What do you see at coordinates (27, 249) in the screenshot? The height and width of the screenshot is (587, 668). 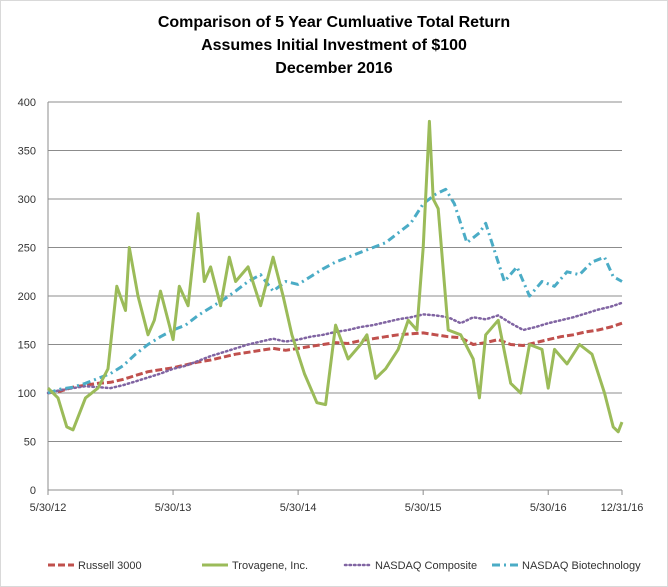 I see `y-tick-label-250: 250` at bounding box center [27, 249].